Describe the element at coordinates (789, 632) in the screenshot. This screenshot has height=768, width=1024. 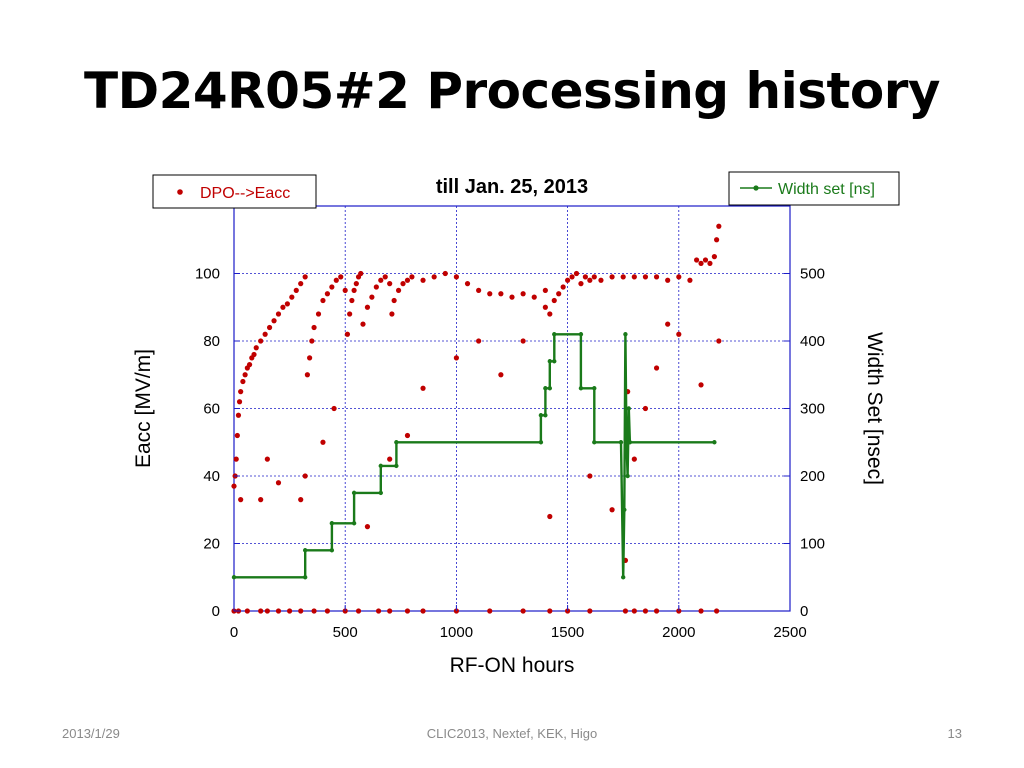
I see `x-tick-label: 2500` at that location.